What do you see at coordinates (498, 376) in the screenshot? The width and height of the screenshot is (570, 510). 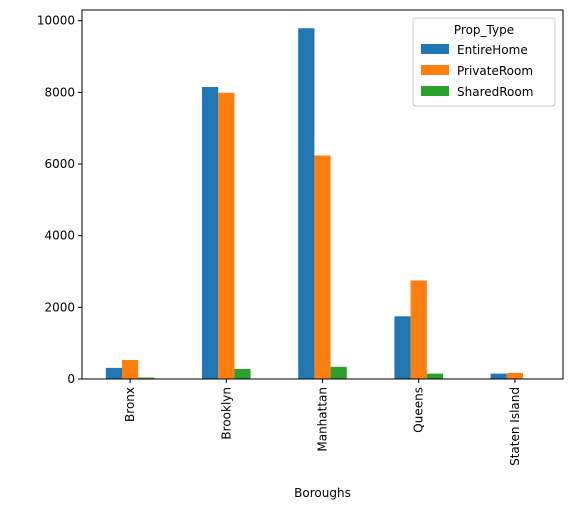 I see `bar-entirehome-staten-island` at bounding box center [498, 376].